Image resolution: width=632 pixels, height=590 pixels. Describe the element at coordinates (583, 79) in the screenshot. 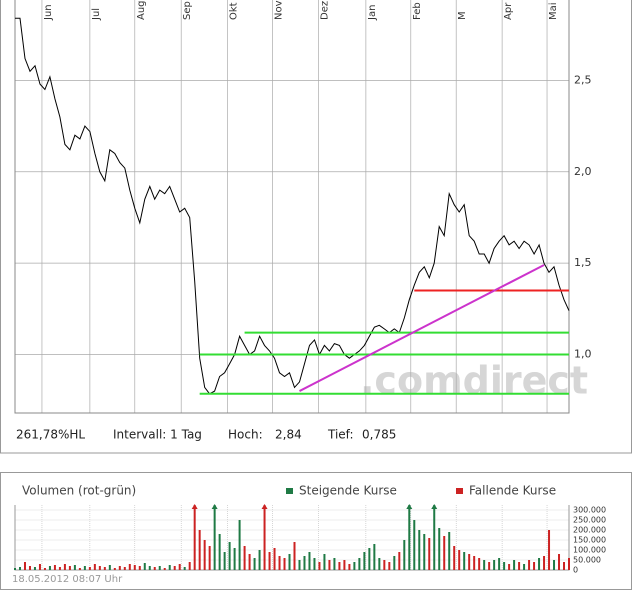

I see `y-tick-label: 2,5` at that location.